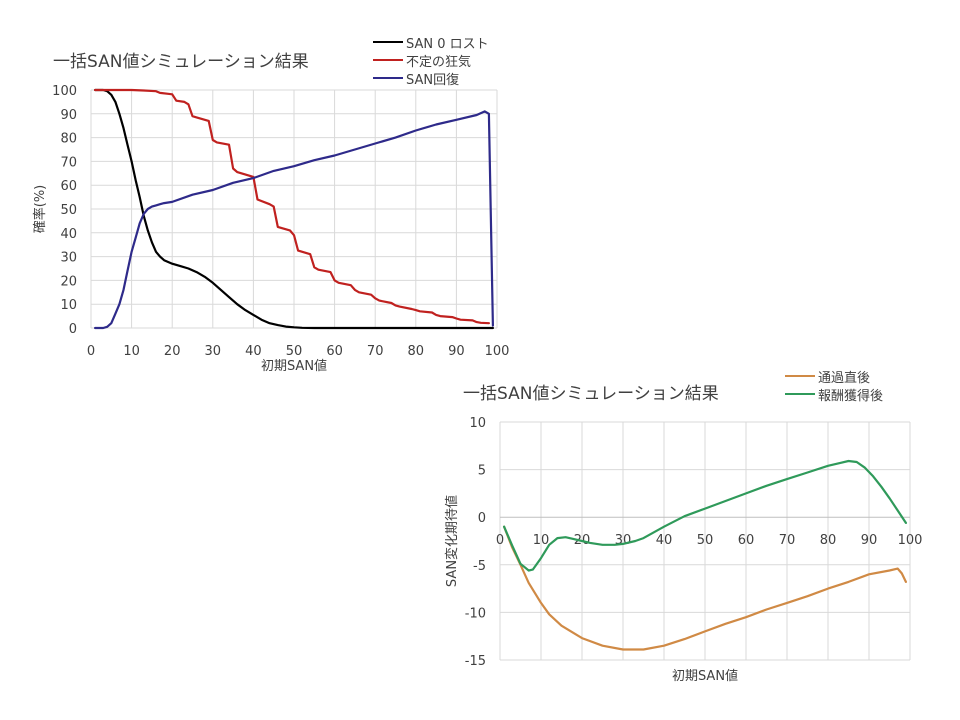 This screenshot has width=960, height=720. I want to click on legend-item-san0-lost: SAN 0 ロスト, so click(431, 42).